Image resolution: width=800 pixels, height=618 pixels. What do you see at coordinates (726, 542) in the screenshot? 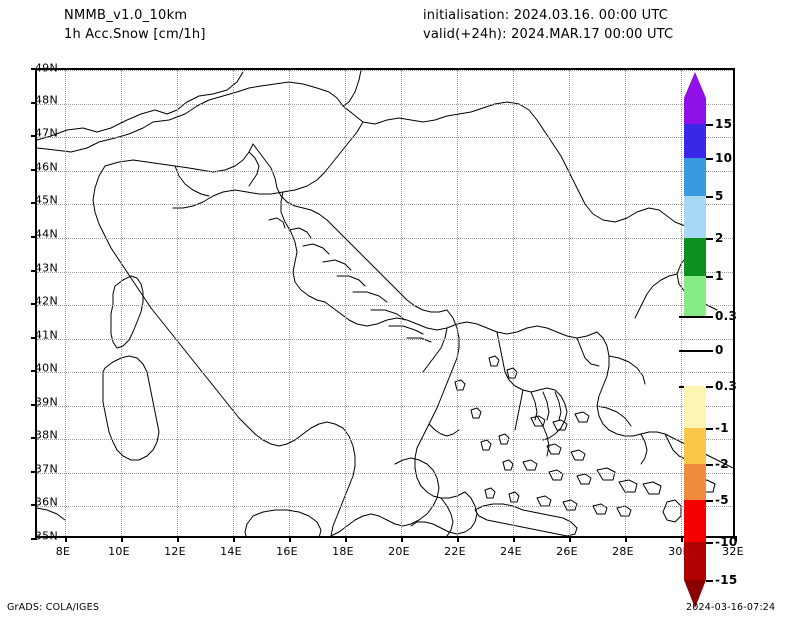
I see `colorbar-label-neg10: -10` at bounding box center [726, 542].